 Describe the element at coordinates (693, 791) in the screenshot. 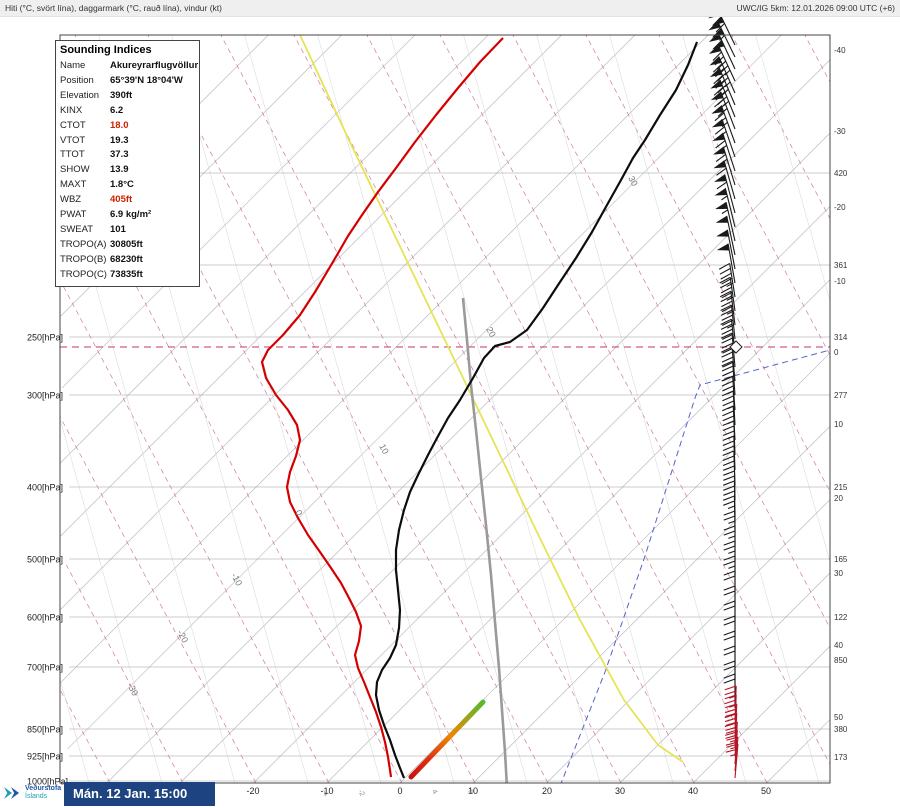

I see `temperature-axis-label: 40` at that location.